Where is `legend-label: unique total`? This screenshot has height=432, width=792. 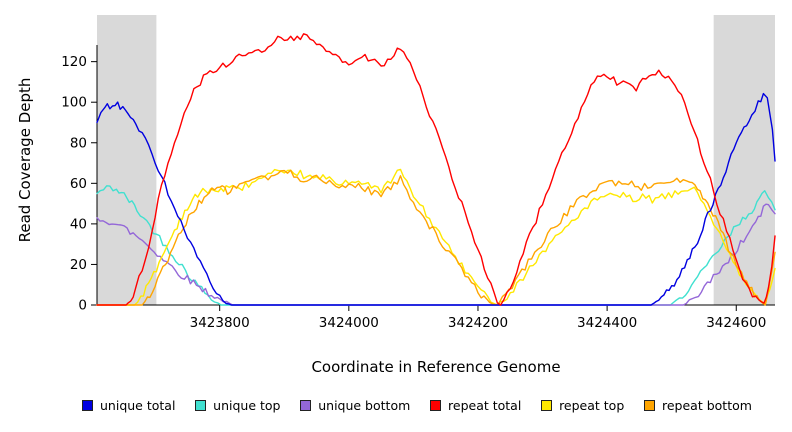
legend-label: unique total is located at coordinates (138, 405).